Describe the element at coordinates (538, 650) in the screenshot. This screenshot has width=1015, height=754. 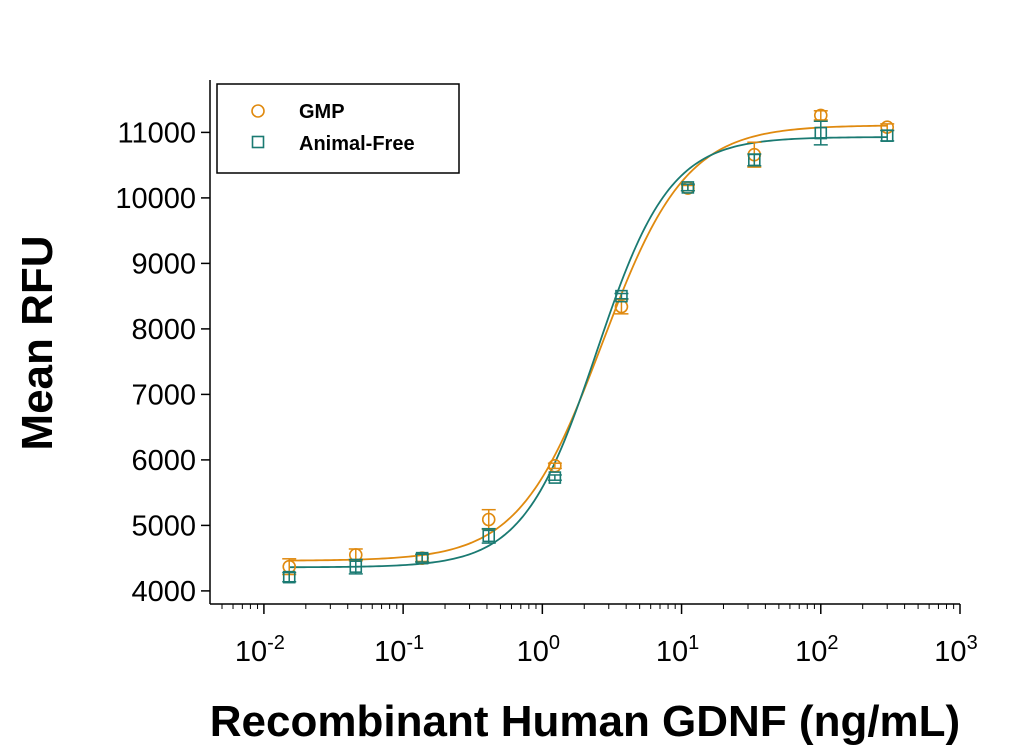
I see `x-tick-label: 10⁰` at that location.